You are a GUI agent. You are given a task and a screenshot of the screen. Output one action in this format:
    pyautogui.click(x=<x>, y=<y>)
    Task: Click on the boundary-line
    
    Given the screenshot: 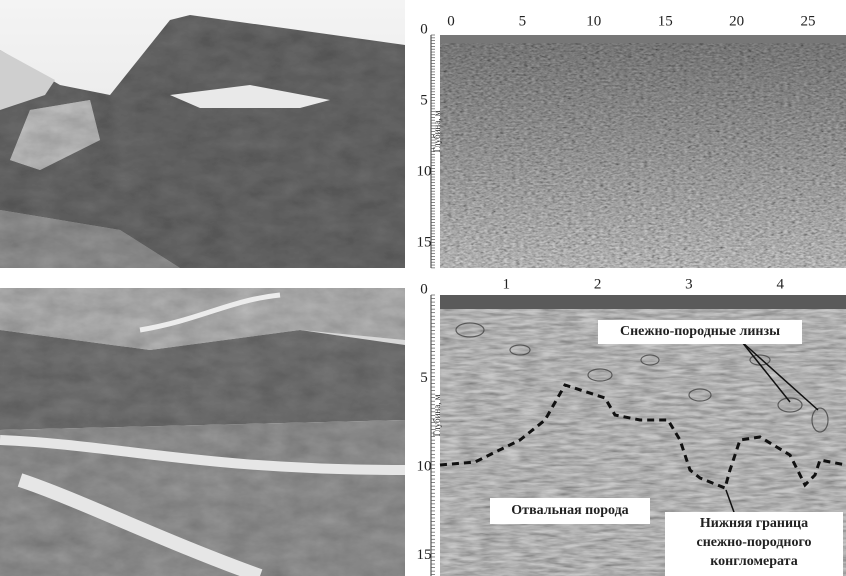 What is the action you would take?
    pyautogui.click(x=642, y=437)
    